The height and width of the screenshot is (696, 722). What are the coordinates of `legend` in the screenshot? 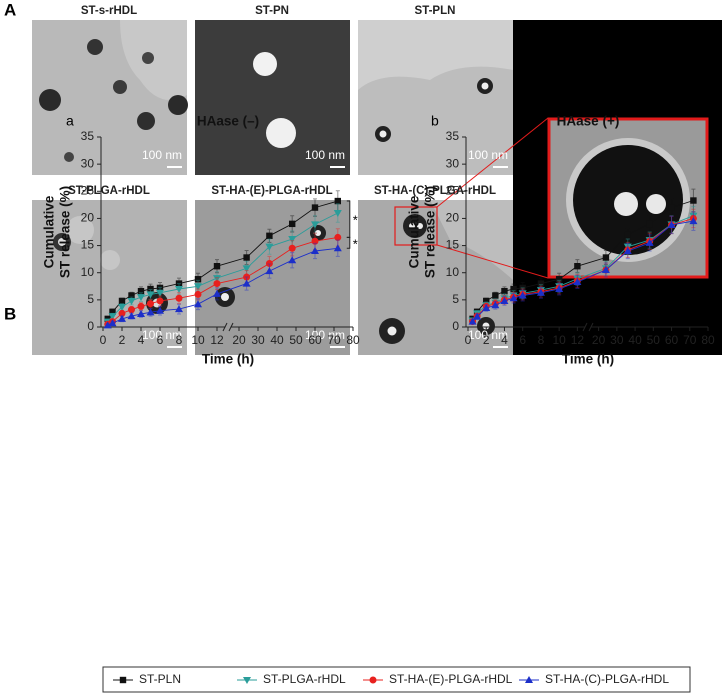 It's located at (396, 679).